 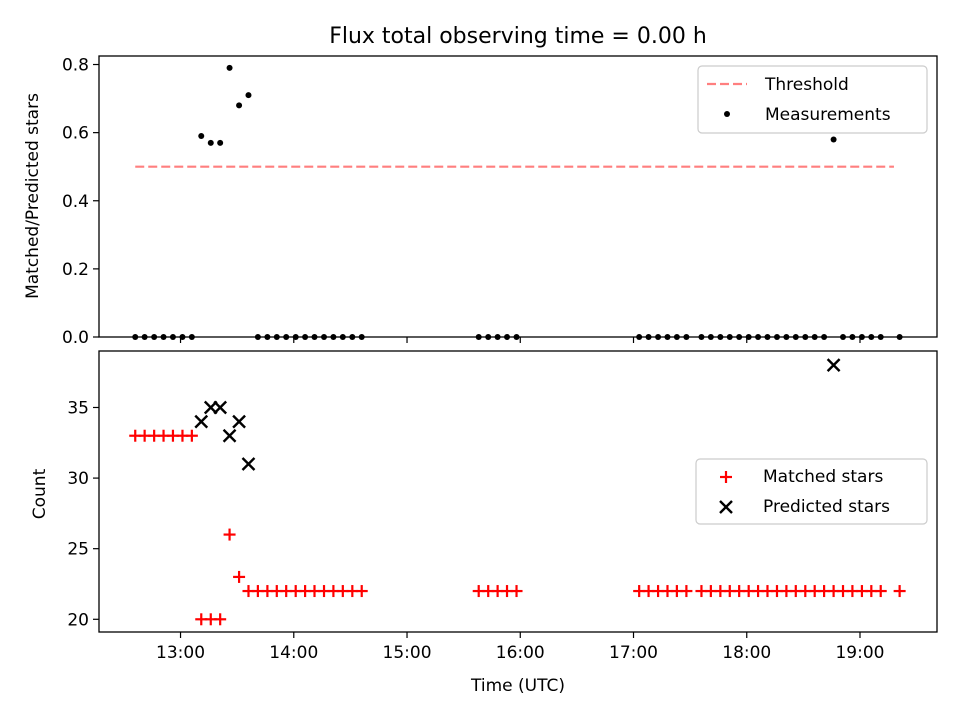 I want to click on bottom-panel-legend: Matched stars Predicted stars, so click(x=811, y=491).